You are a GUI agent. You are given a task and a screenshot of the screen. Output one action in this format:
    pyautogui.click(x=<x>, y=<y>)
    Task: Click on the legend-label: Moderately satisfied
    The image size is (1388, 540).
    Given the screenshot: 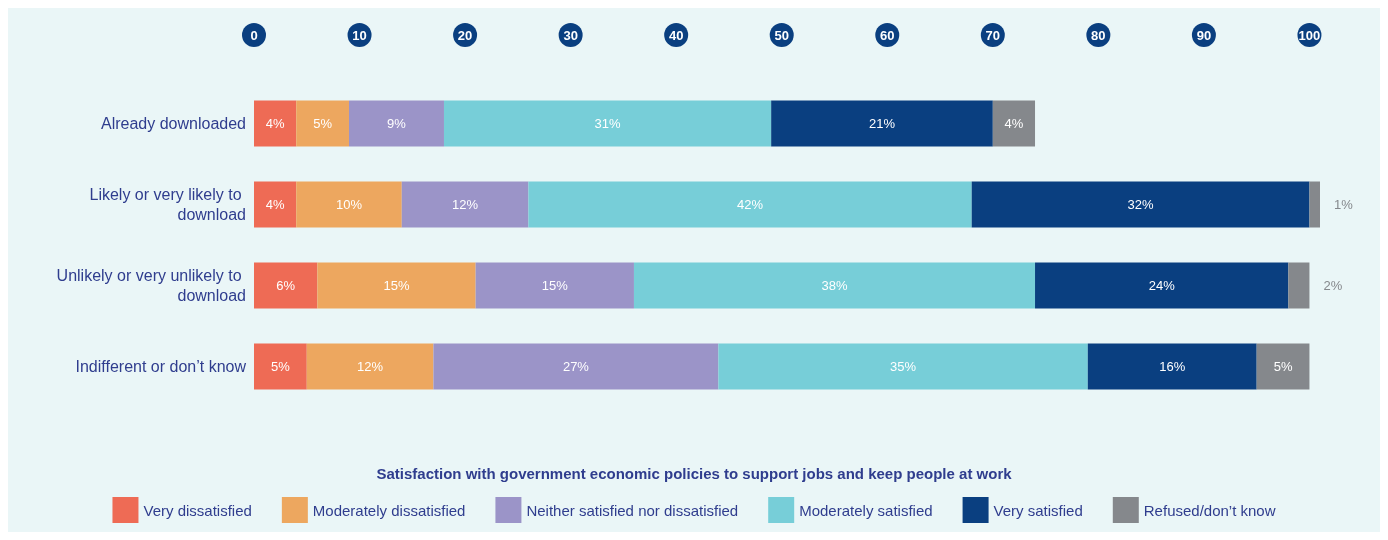 What is the action you would take?
    pyautogui.click(x=866, y=510)
    